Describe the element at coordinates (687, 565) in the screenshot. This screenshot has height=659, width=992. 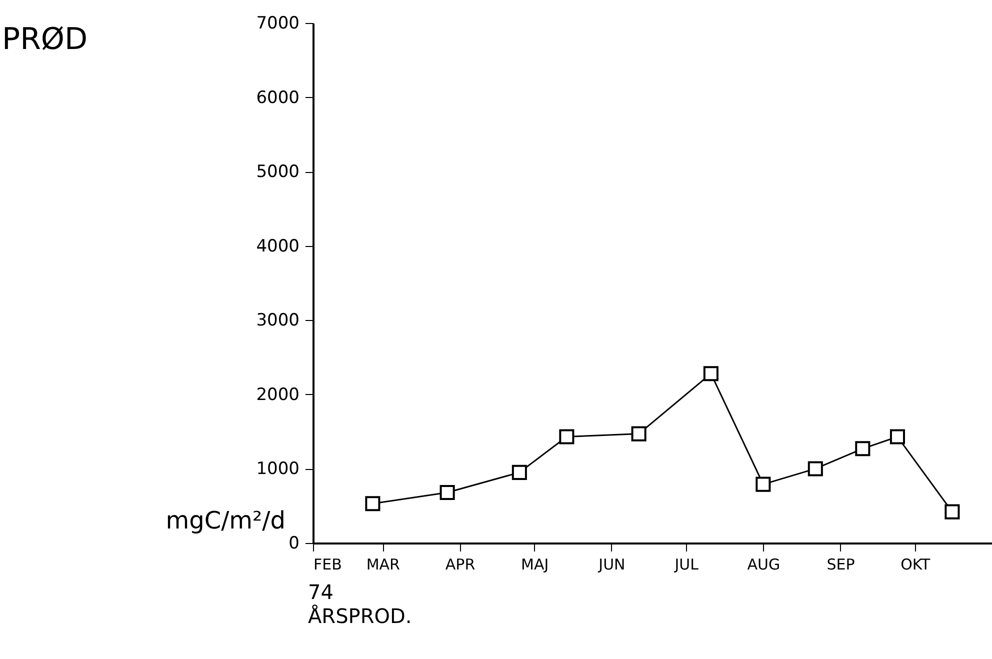
I see `x-tick-label: JUL` at that location.